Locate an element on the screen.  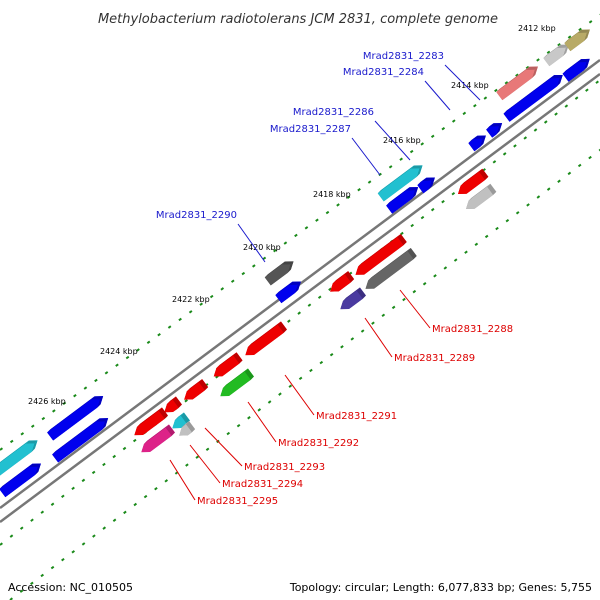
accession-text: Accession: NC_010505 is located at coordinates (71, 587).